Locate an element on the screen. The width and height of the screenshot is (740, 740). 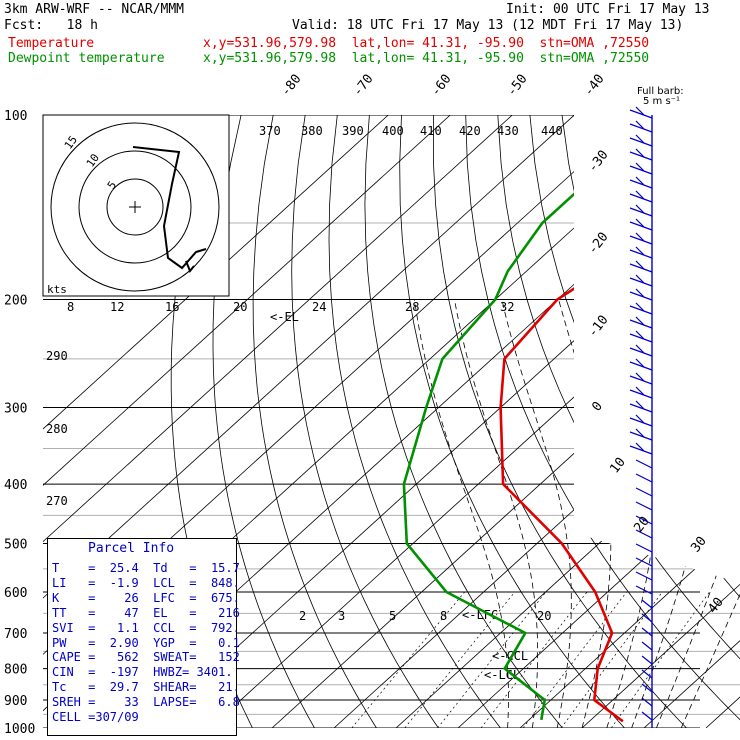
parcel-info-row: SREH = 33 LAPSE= 6.8 is located at coordinates (146, 702).